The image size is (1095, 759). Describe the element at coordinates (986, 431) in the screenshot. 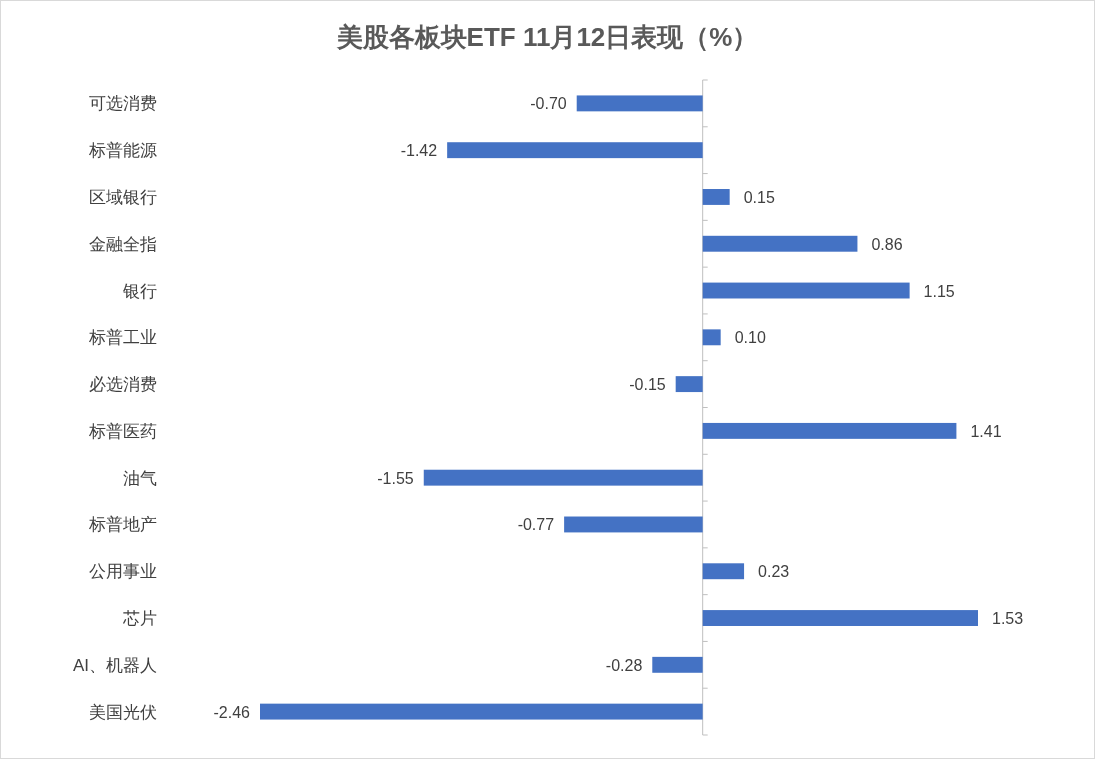

I see `data-label: 1.41` at that location.